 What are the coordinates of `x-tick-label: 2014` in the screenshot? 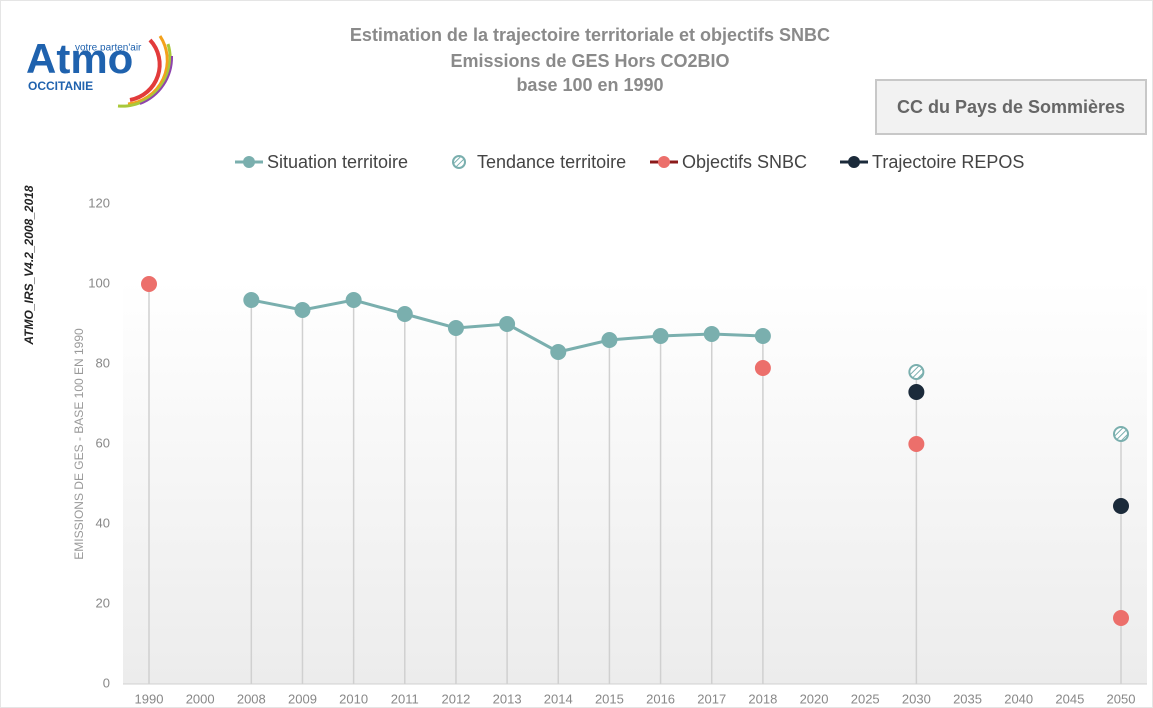 It's located at (558, 698).